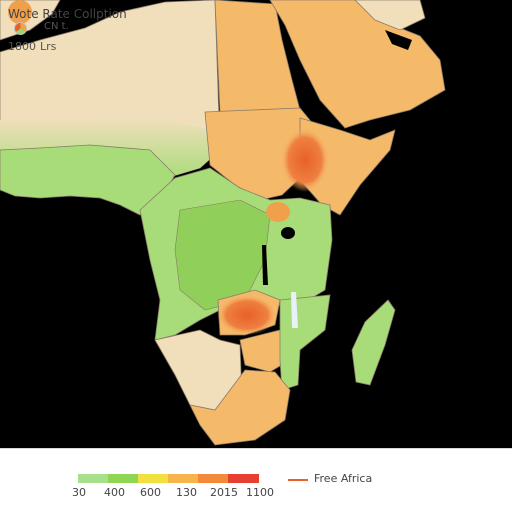  I want to click on legend-line-label: Free Africa, so click(343, 478).